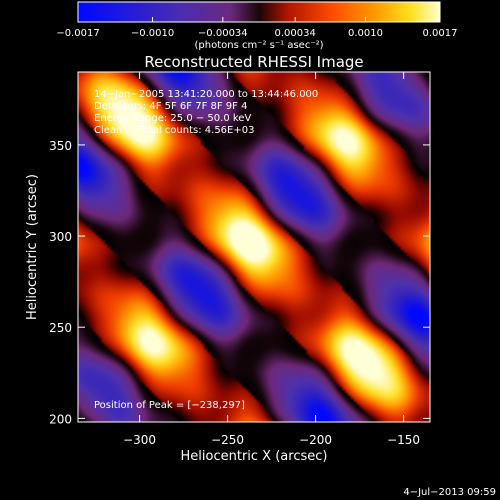  Describe the element at coordinates (449, 492) in the screenshot. I see `timestamp: 4−Jul−2013 09:59` at that location.